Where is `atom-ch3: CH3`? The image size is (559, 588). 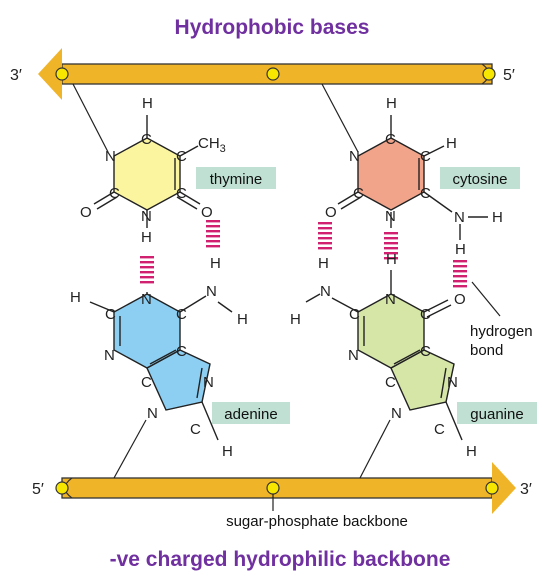 atom-ch3: CH3 is located at coordinates (212, 145).